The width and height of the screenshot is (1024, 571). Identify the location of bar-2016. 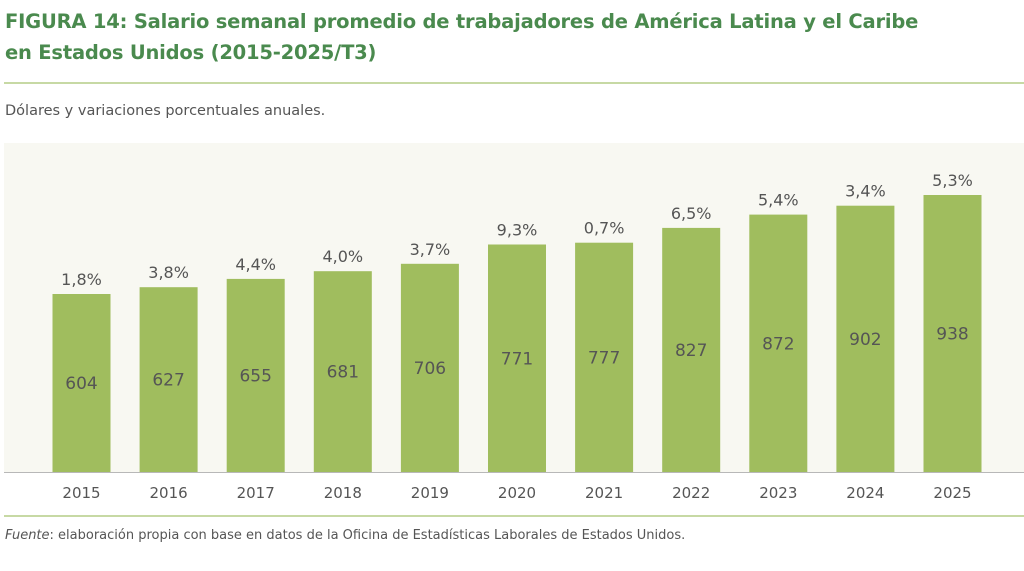
(168, 379).